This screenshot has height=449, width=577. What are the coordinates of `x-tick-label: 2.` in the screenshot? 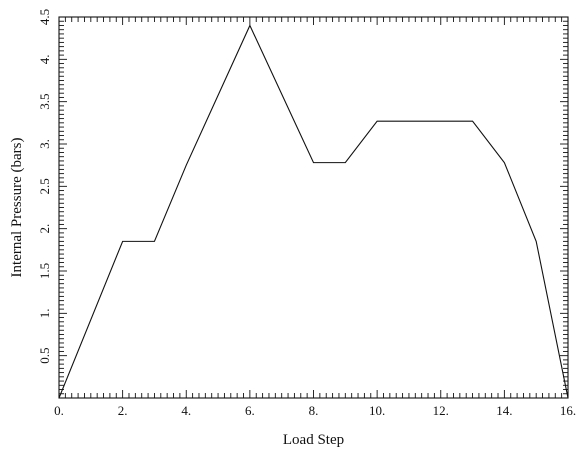 It's located at (123, 410).